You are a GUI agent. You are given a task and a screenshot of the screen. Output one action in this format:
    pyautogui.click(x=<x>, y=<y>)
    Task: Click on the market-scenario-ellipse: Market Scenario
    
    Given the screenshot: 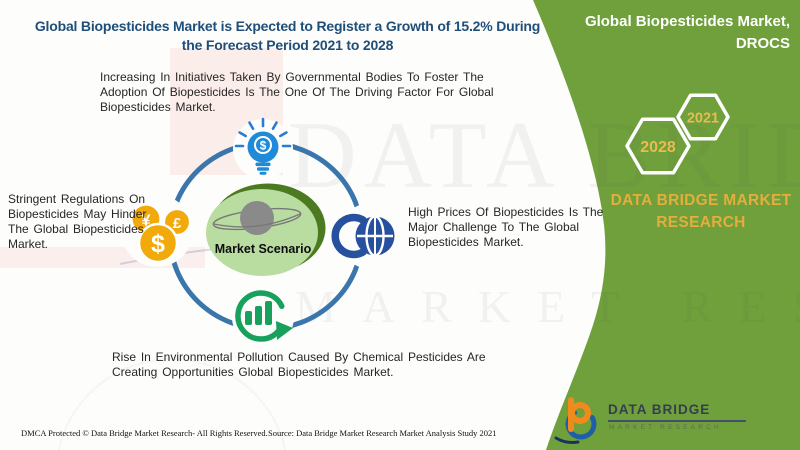 What is the action you would take?
    pyautogui.click(x=266, y=229)
    